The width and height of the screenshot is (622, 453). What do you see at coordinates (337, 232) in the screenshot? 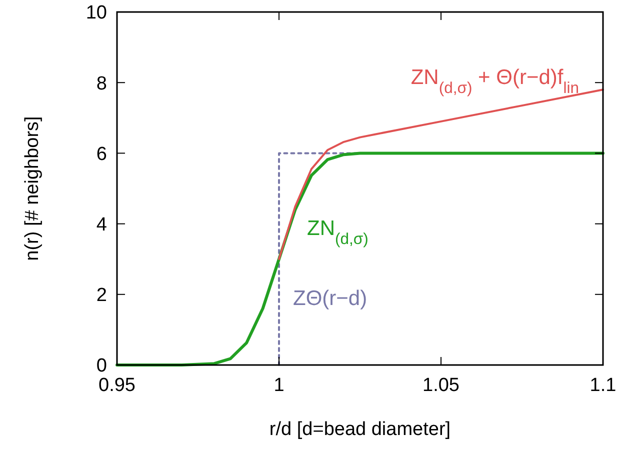
I see `series-label: ZN$_{(d,σ)}$` at bounding box center [337, 232].